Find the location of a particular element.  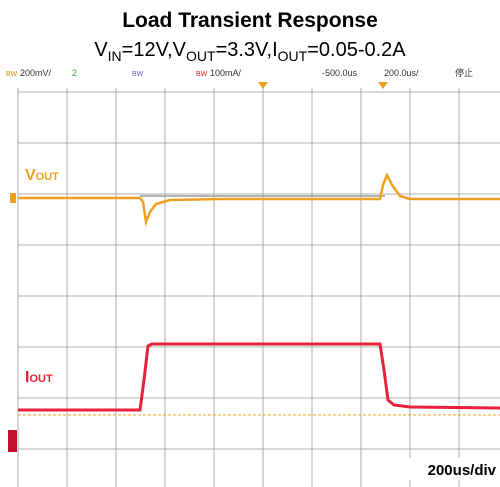

status-item: 2 is located at coordinates (74, 73).